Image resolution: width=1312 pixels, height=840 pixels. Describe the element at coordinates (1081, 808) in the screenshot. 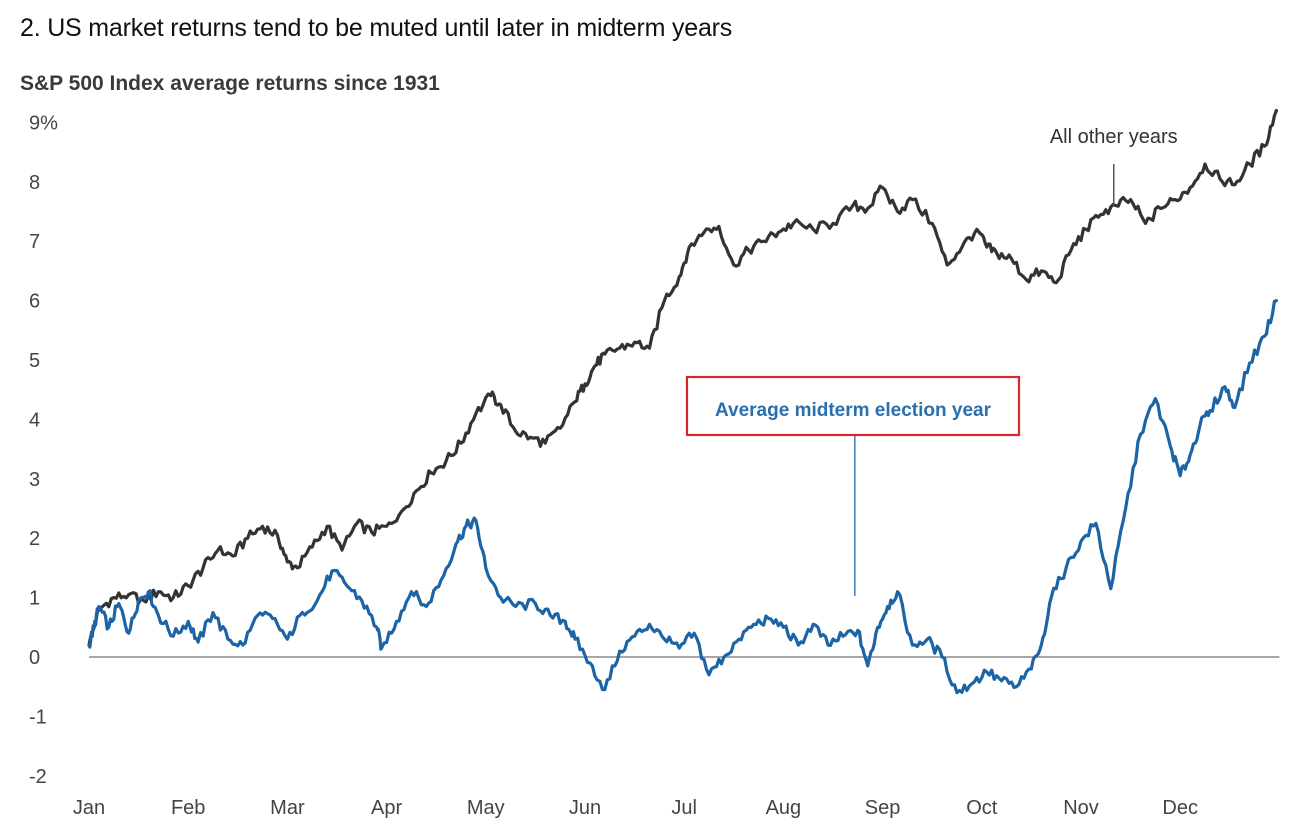

I see `x-tick-label: Nov` at that location.